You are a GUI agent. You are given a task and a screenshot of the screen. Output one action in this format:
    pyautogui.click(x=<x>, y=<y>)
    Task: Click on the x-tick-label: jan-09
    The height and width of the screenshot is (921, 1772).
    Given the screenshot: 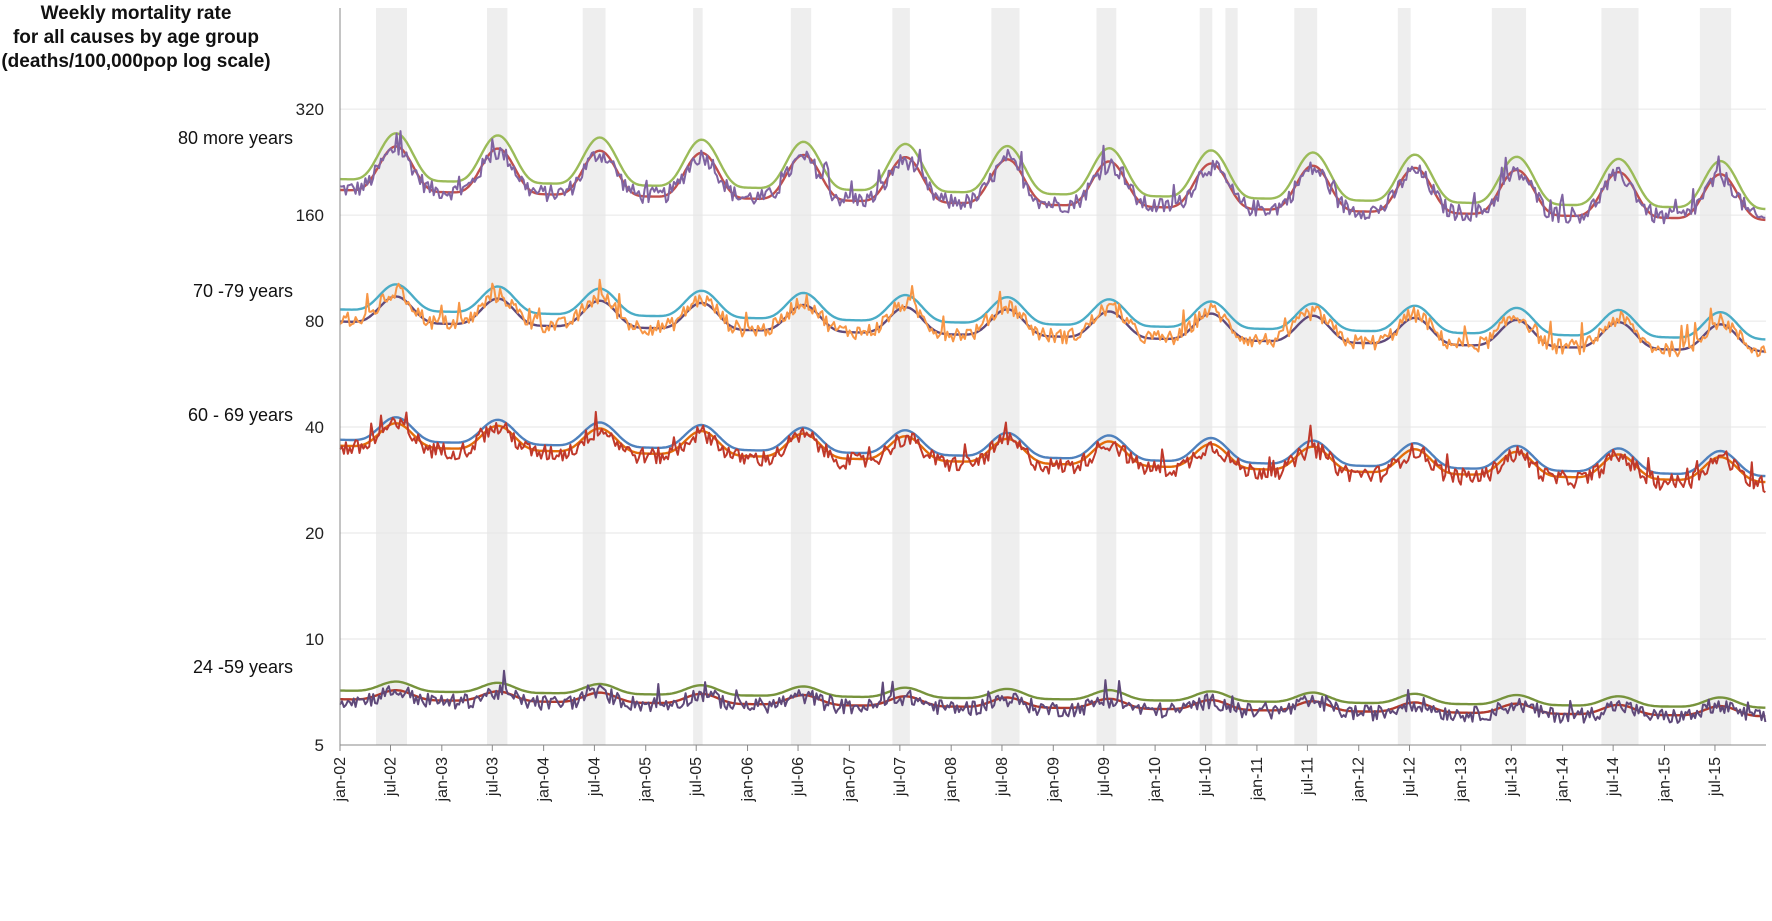 What is the action you would take?
    pyautogui.click(x=1053, y=780)
    